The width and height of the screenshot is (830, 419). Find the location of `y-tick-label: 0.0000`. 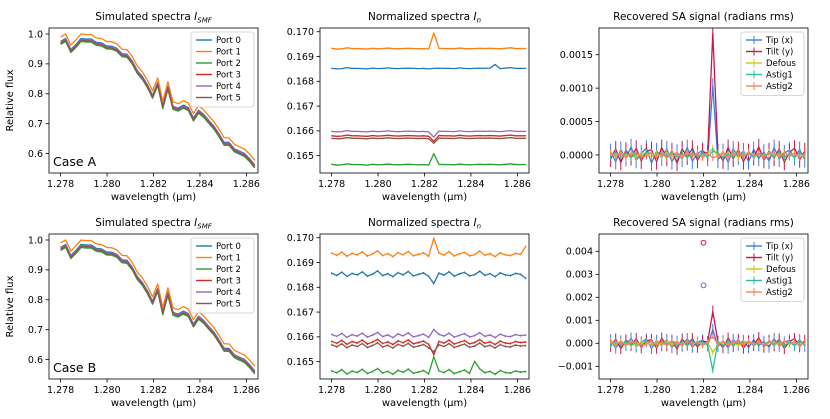

y-tick-label: 0.0000 is located at coordinates (576, 155).